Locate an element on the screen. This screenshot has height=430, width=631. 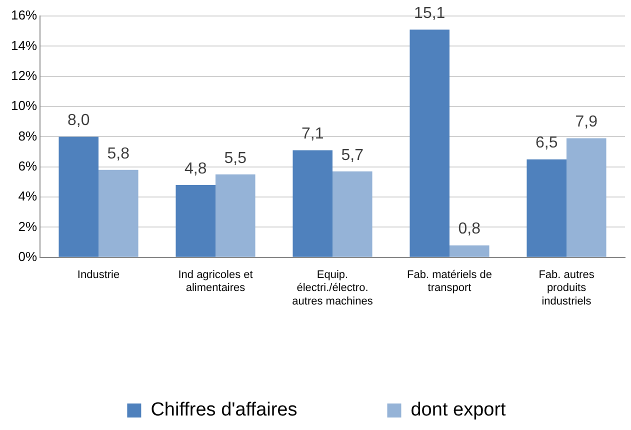
x-tick-label: Equip. électri./électro. autres machines is located at coordinates (333, 288).